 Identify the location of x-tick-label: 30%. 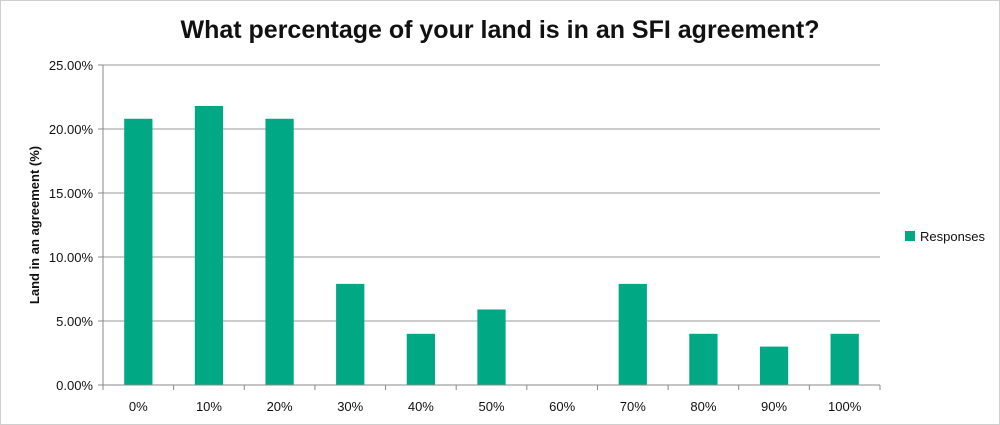
(350, 406).